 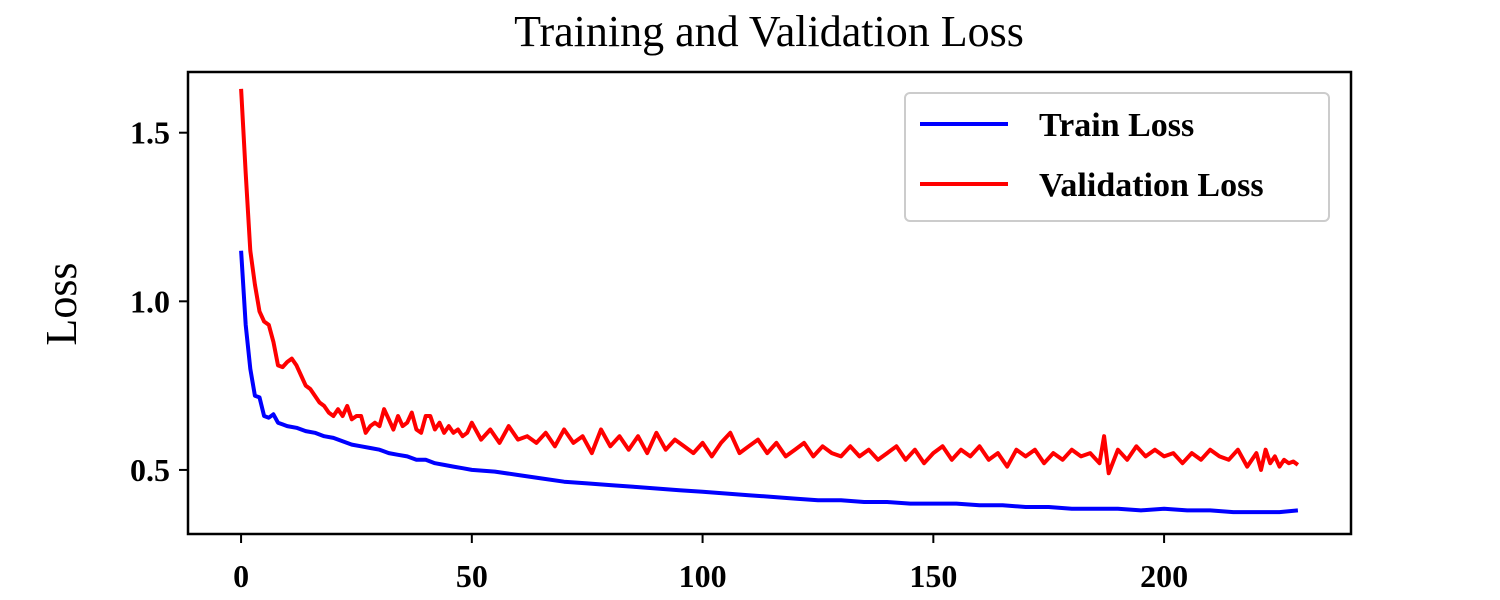 I want to click on x-tick-label: 50, so click(x=472, y=576).